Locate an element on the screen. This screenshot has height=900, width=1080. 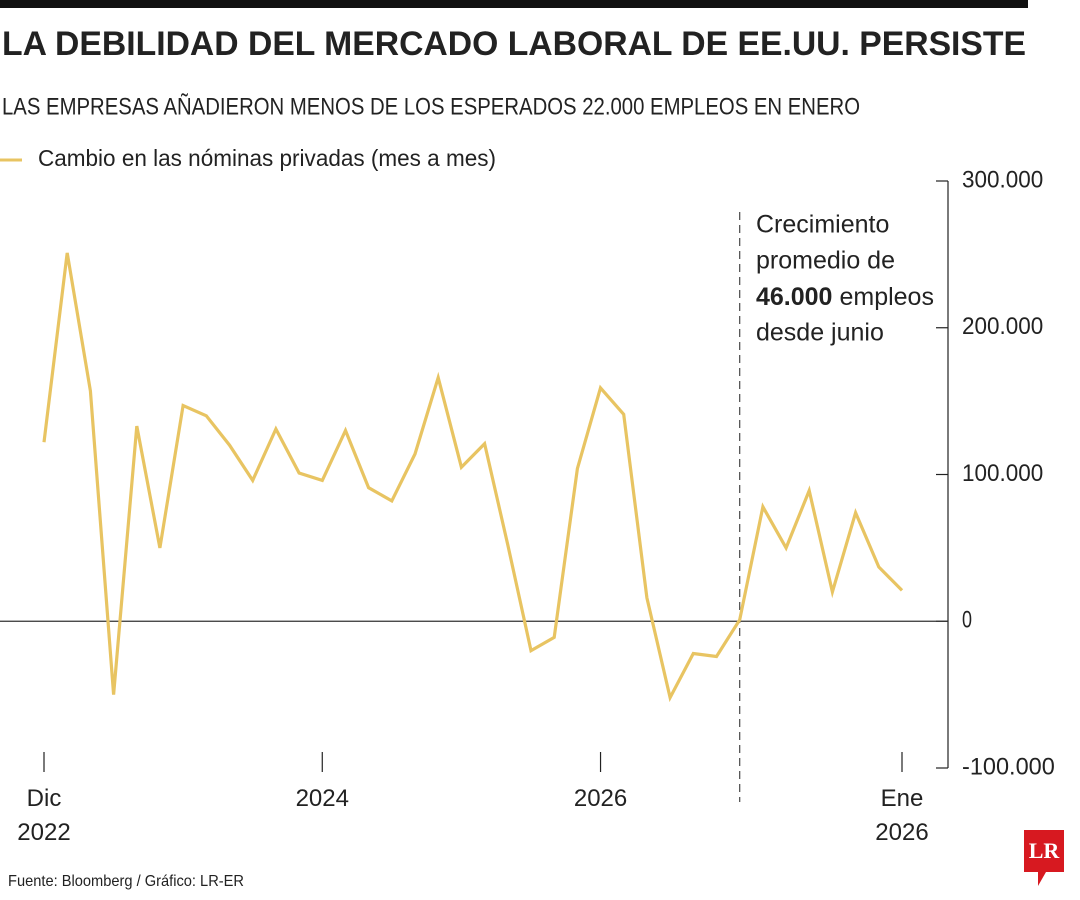
y-tick-label: 100.000 is located at coordinates (1002, 473).